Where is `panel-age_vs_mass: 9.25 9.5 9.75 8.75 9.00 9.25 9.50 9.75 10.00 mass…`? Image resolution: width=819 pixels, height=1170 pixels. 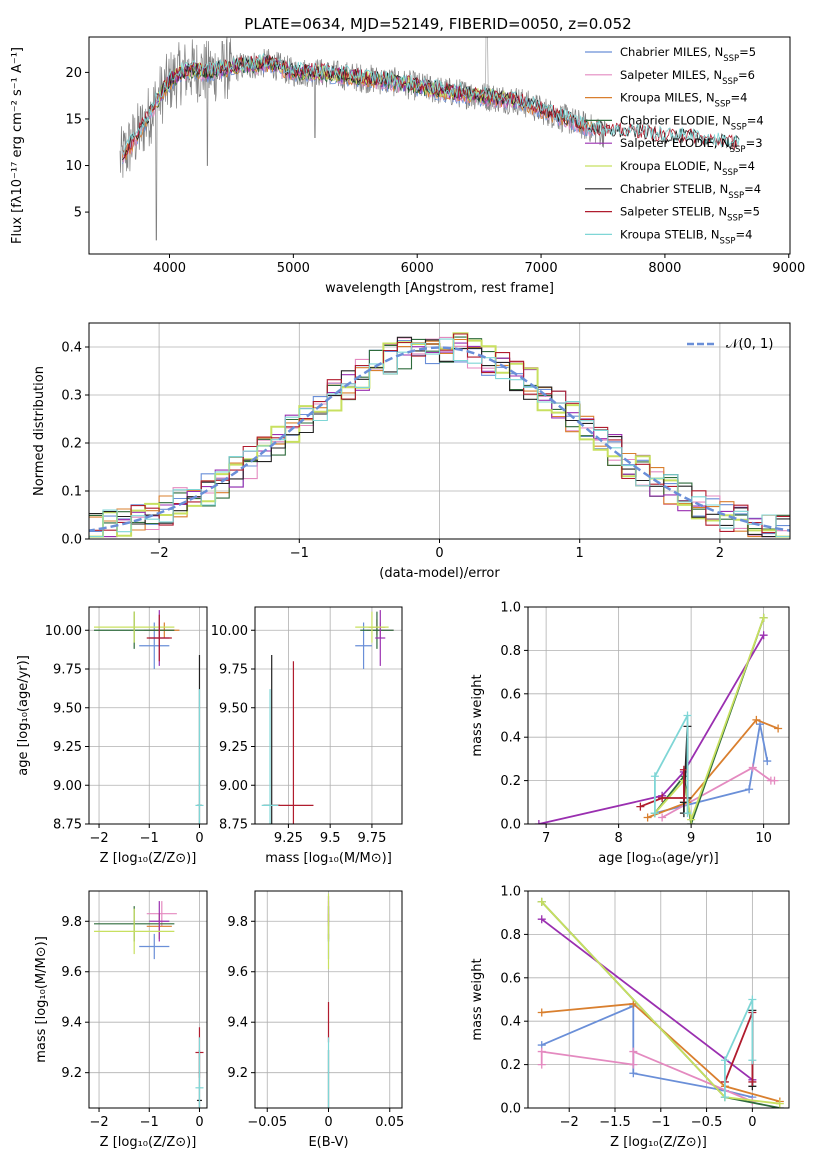 panel-age_vs_mass: 9.25 9.5 9.75 8.75 9.00 9.25 9.50 9.75 10.00 mass… is located at coordinates (307, 736).